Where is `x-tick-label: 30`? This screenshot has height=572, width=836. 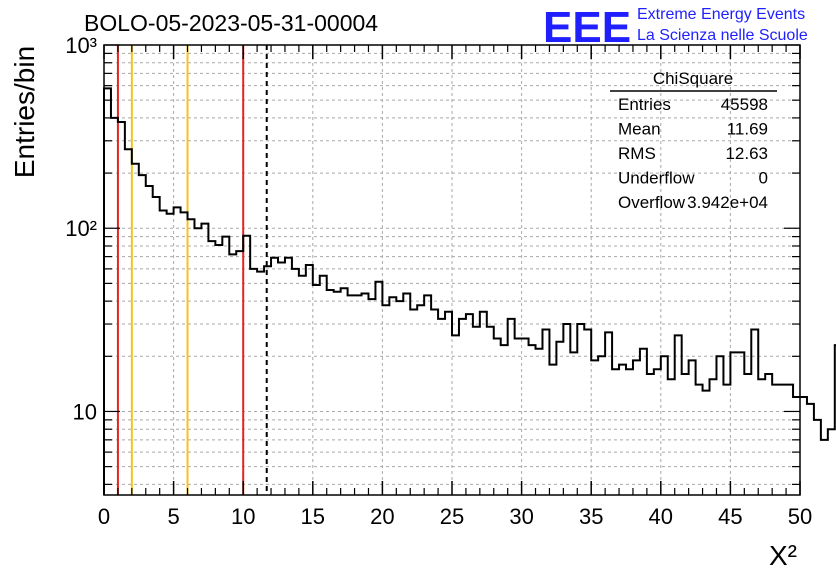 x-tick-label: 30 is located at coordinates (521, 516).